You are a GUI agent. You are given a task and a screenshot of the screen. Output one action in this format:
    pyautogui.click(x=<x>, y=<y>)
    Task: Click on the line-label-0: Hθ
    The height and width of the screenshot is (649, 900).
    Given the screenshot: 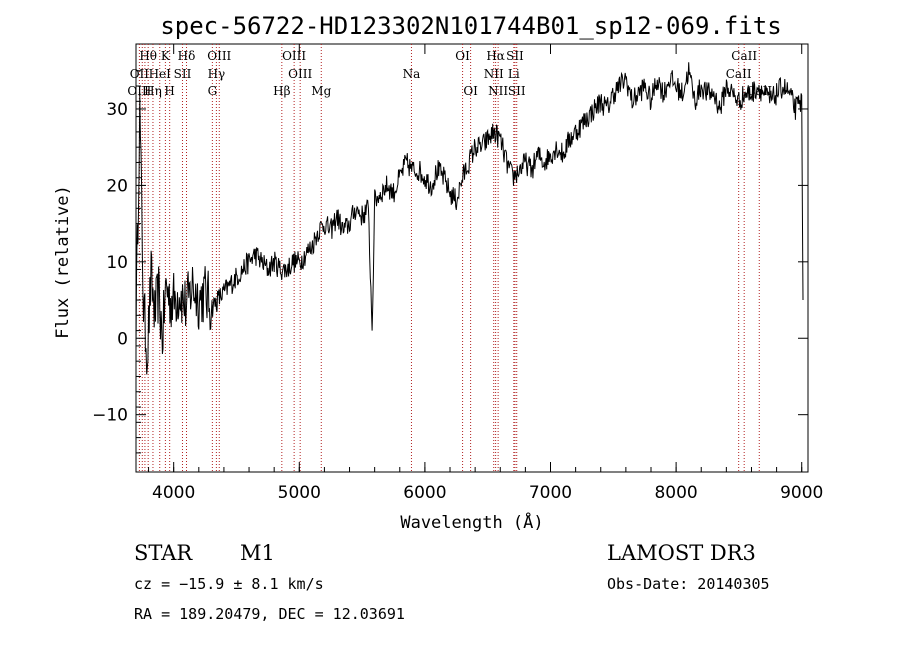 What is the action you would take?
    pyautogui.click(x=148, y=56)
    